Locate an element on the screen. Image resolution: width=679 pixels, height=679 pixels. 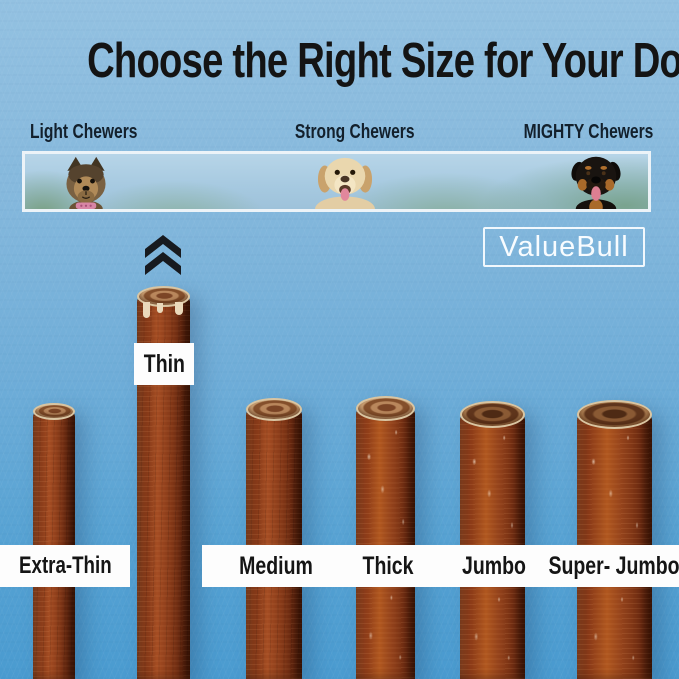
bully-stick-super-jumbo is located at coordinates (614, 539).